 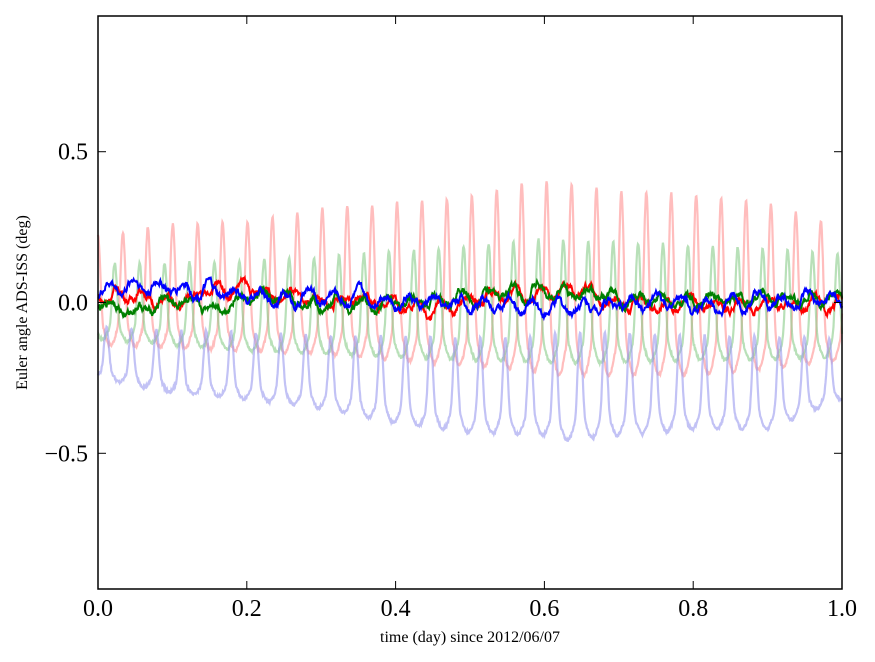 I want to click on x-axis-label: time (day) since 2012/06/07, so click(x=470, y=637).